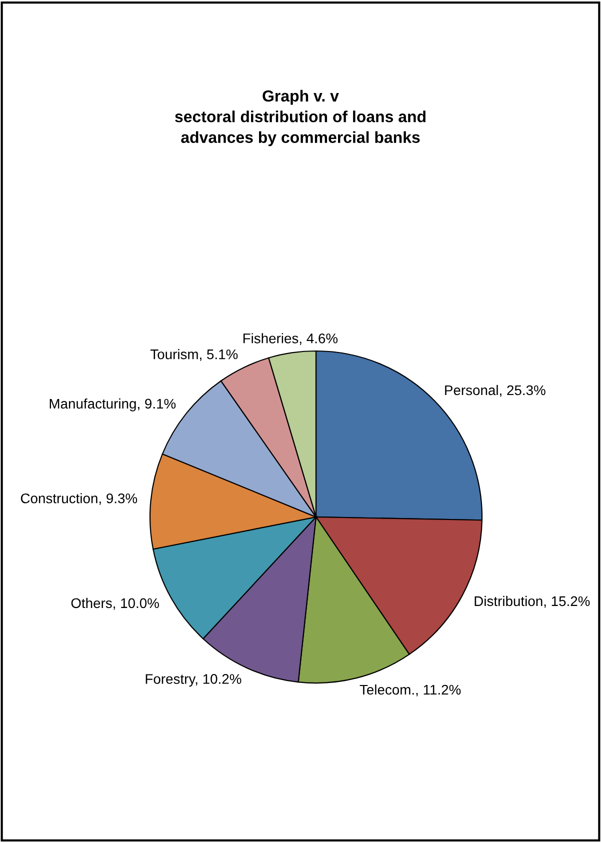  Describe the element at coordinates (290, 339) in the screenshot. I see `slice-label: Fisheries, 4.6%` at that location.